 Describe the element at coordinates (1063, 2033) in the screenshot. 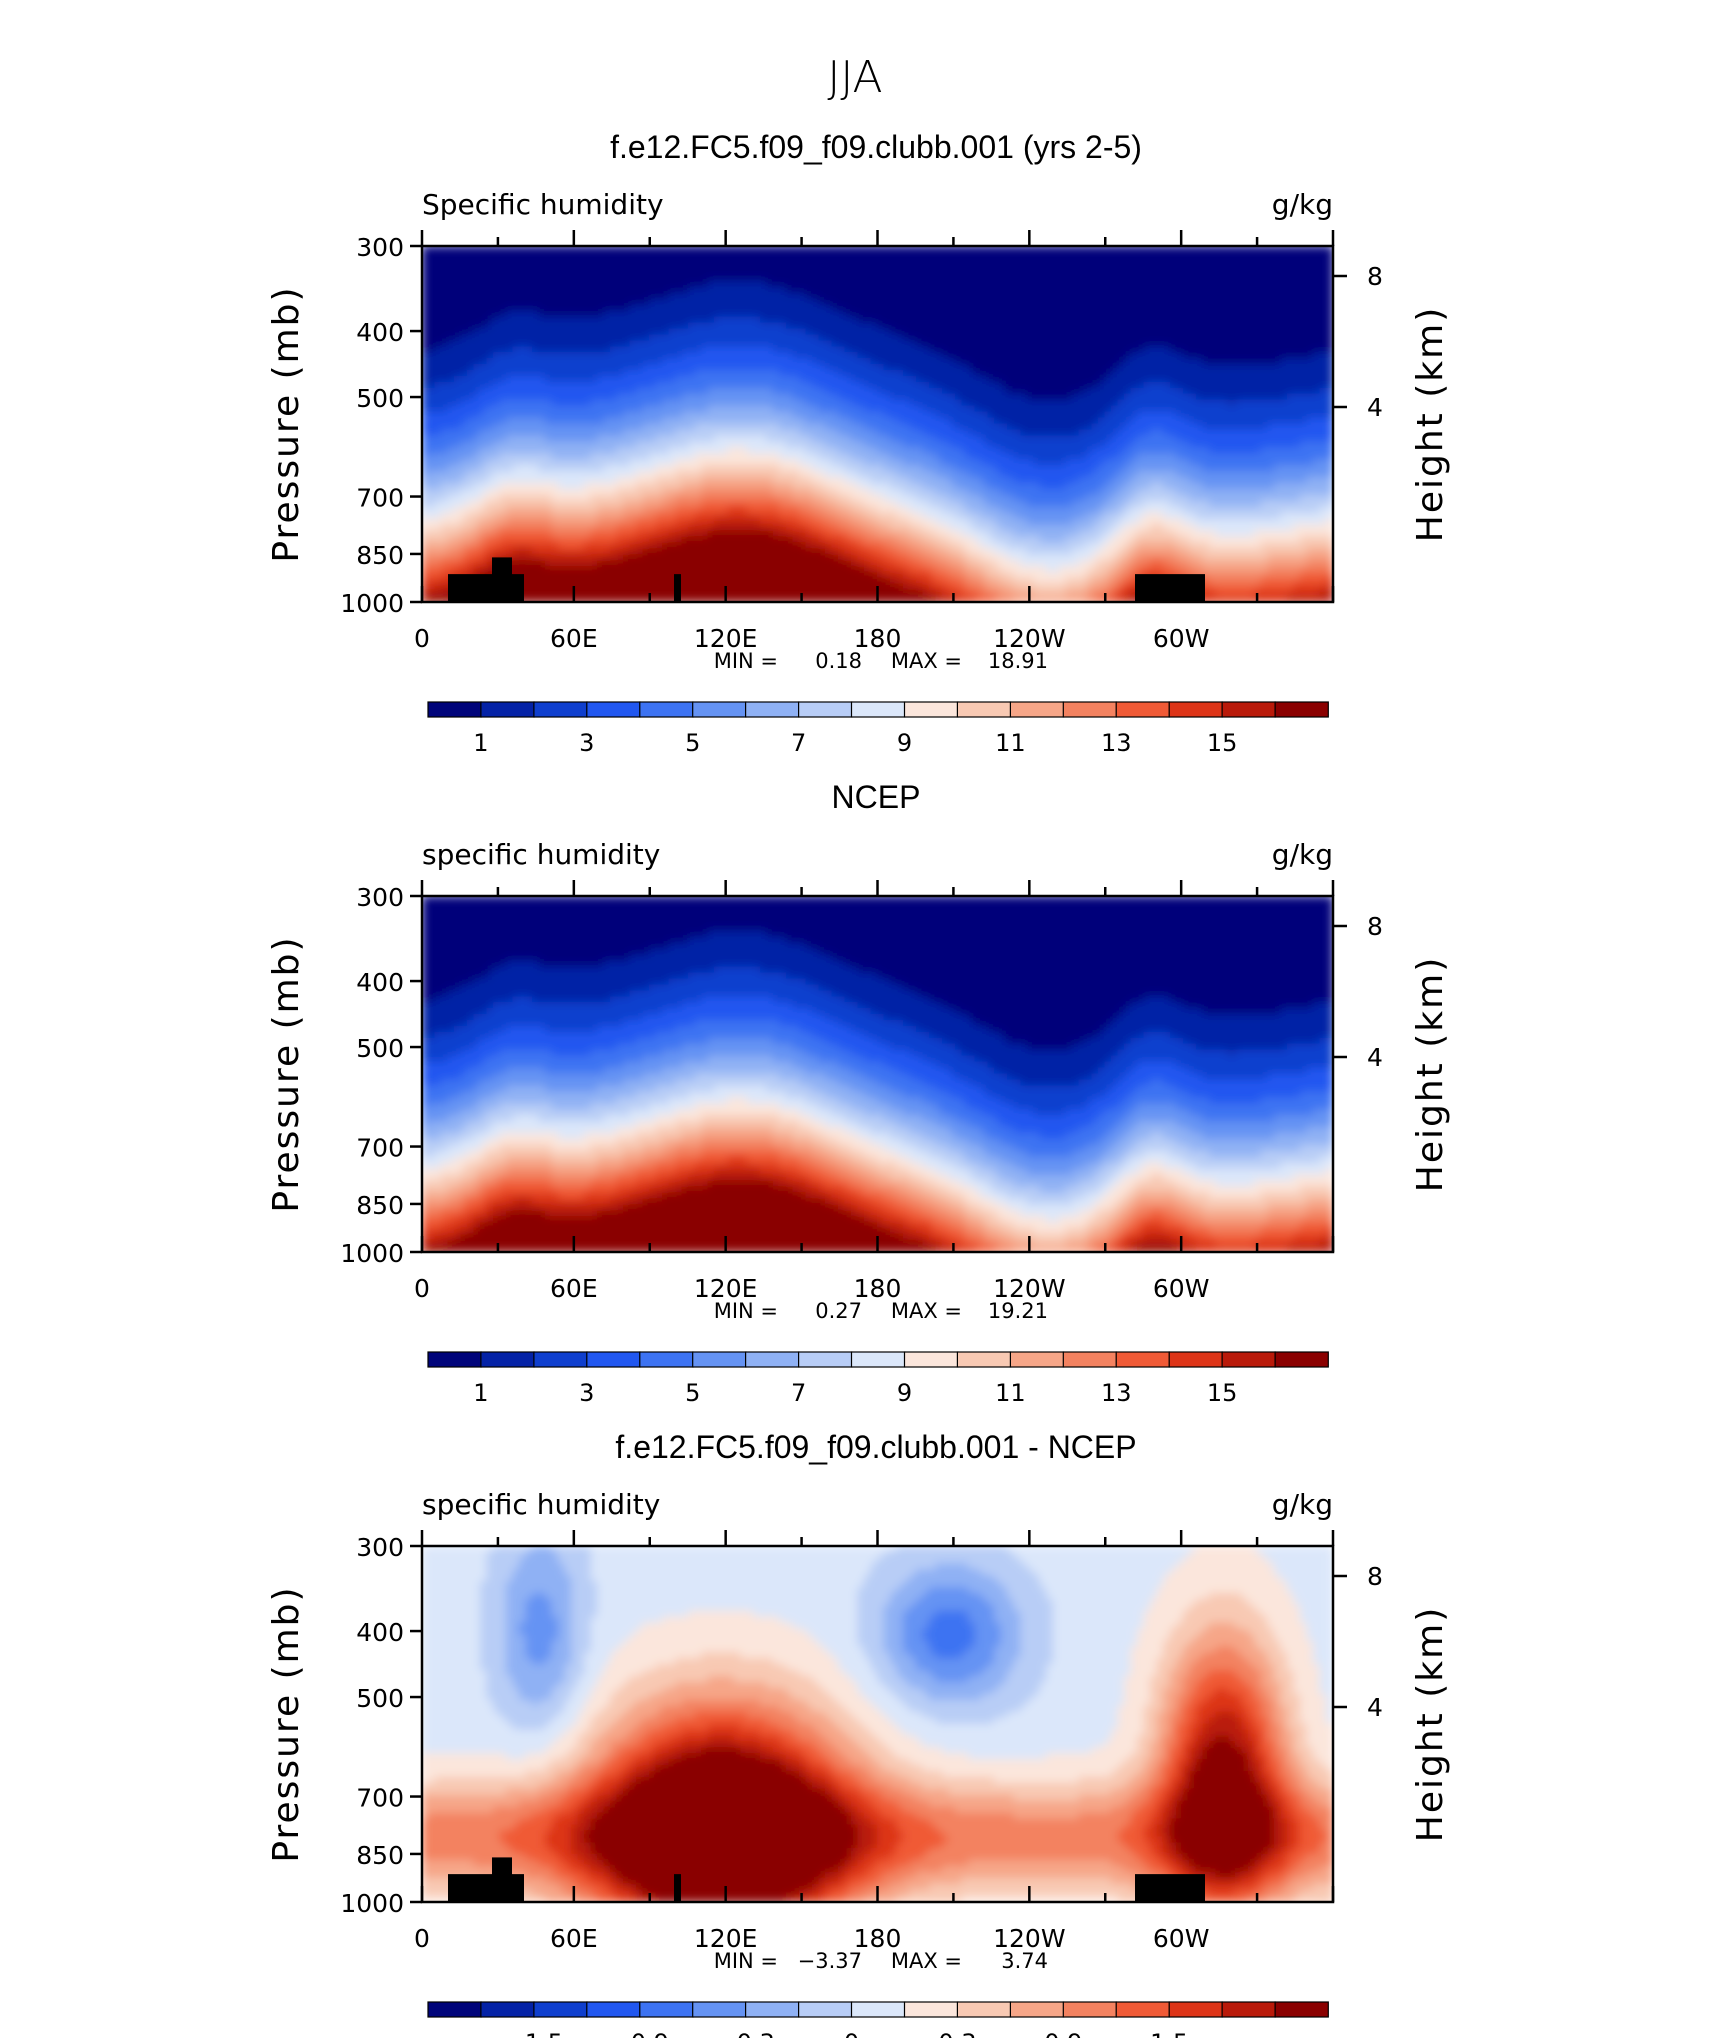

I see `colorbar-label: 0.9` at that location.